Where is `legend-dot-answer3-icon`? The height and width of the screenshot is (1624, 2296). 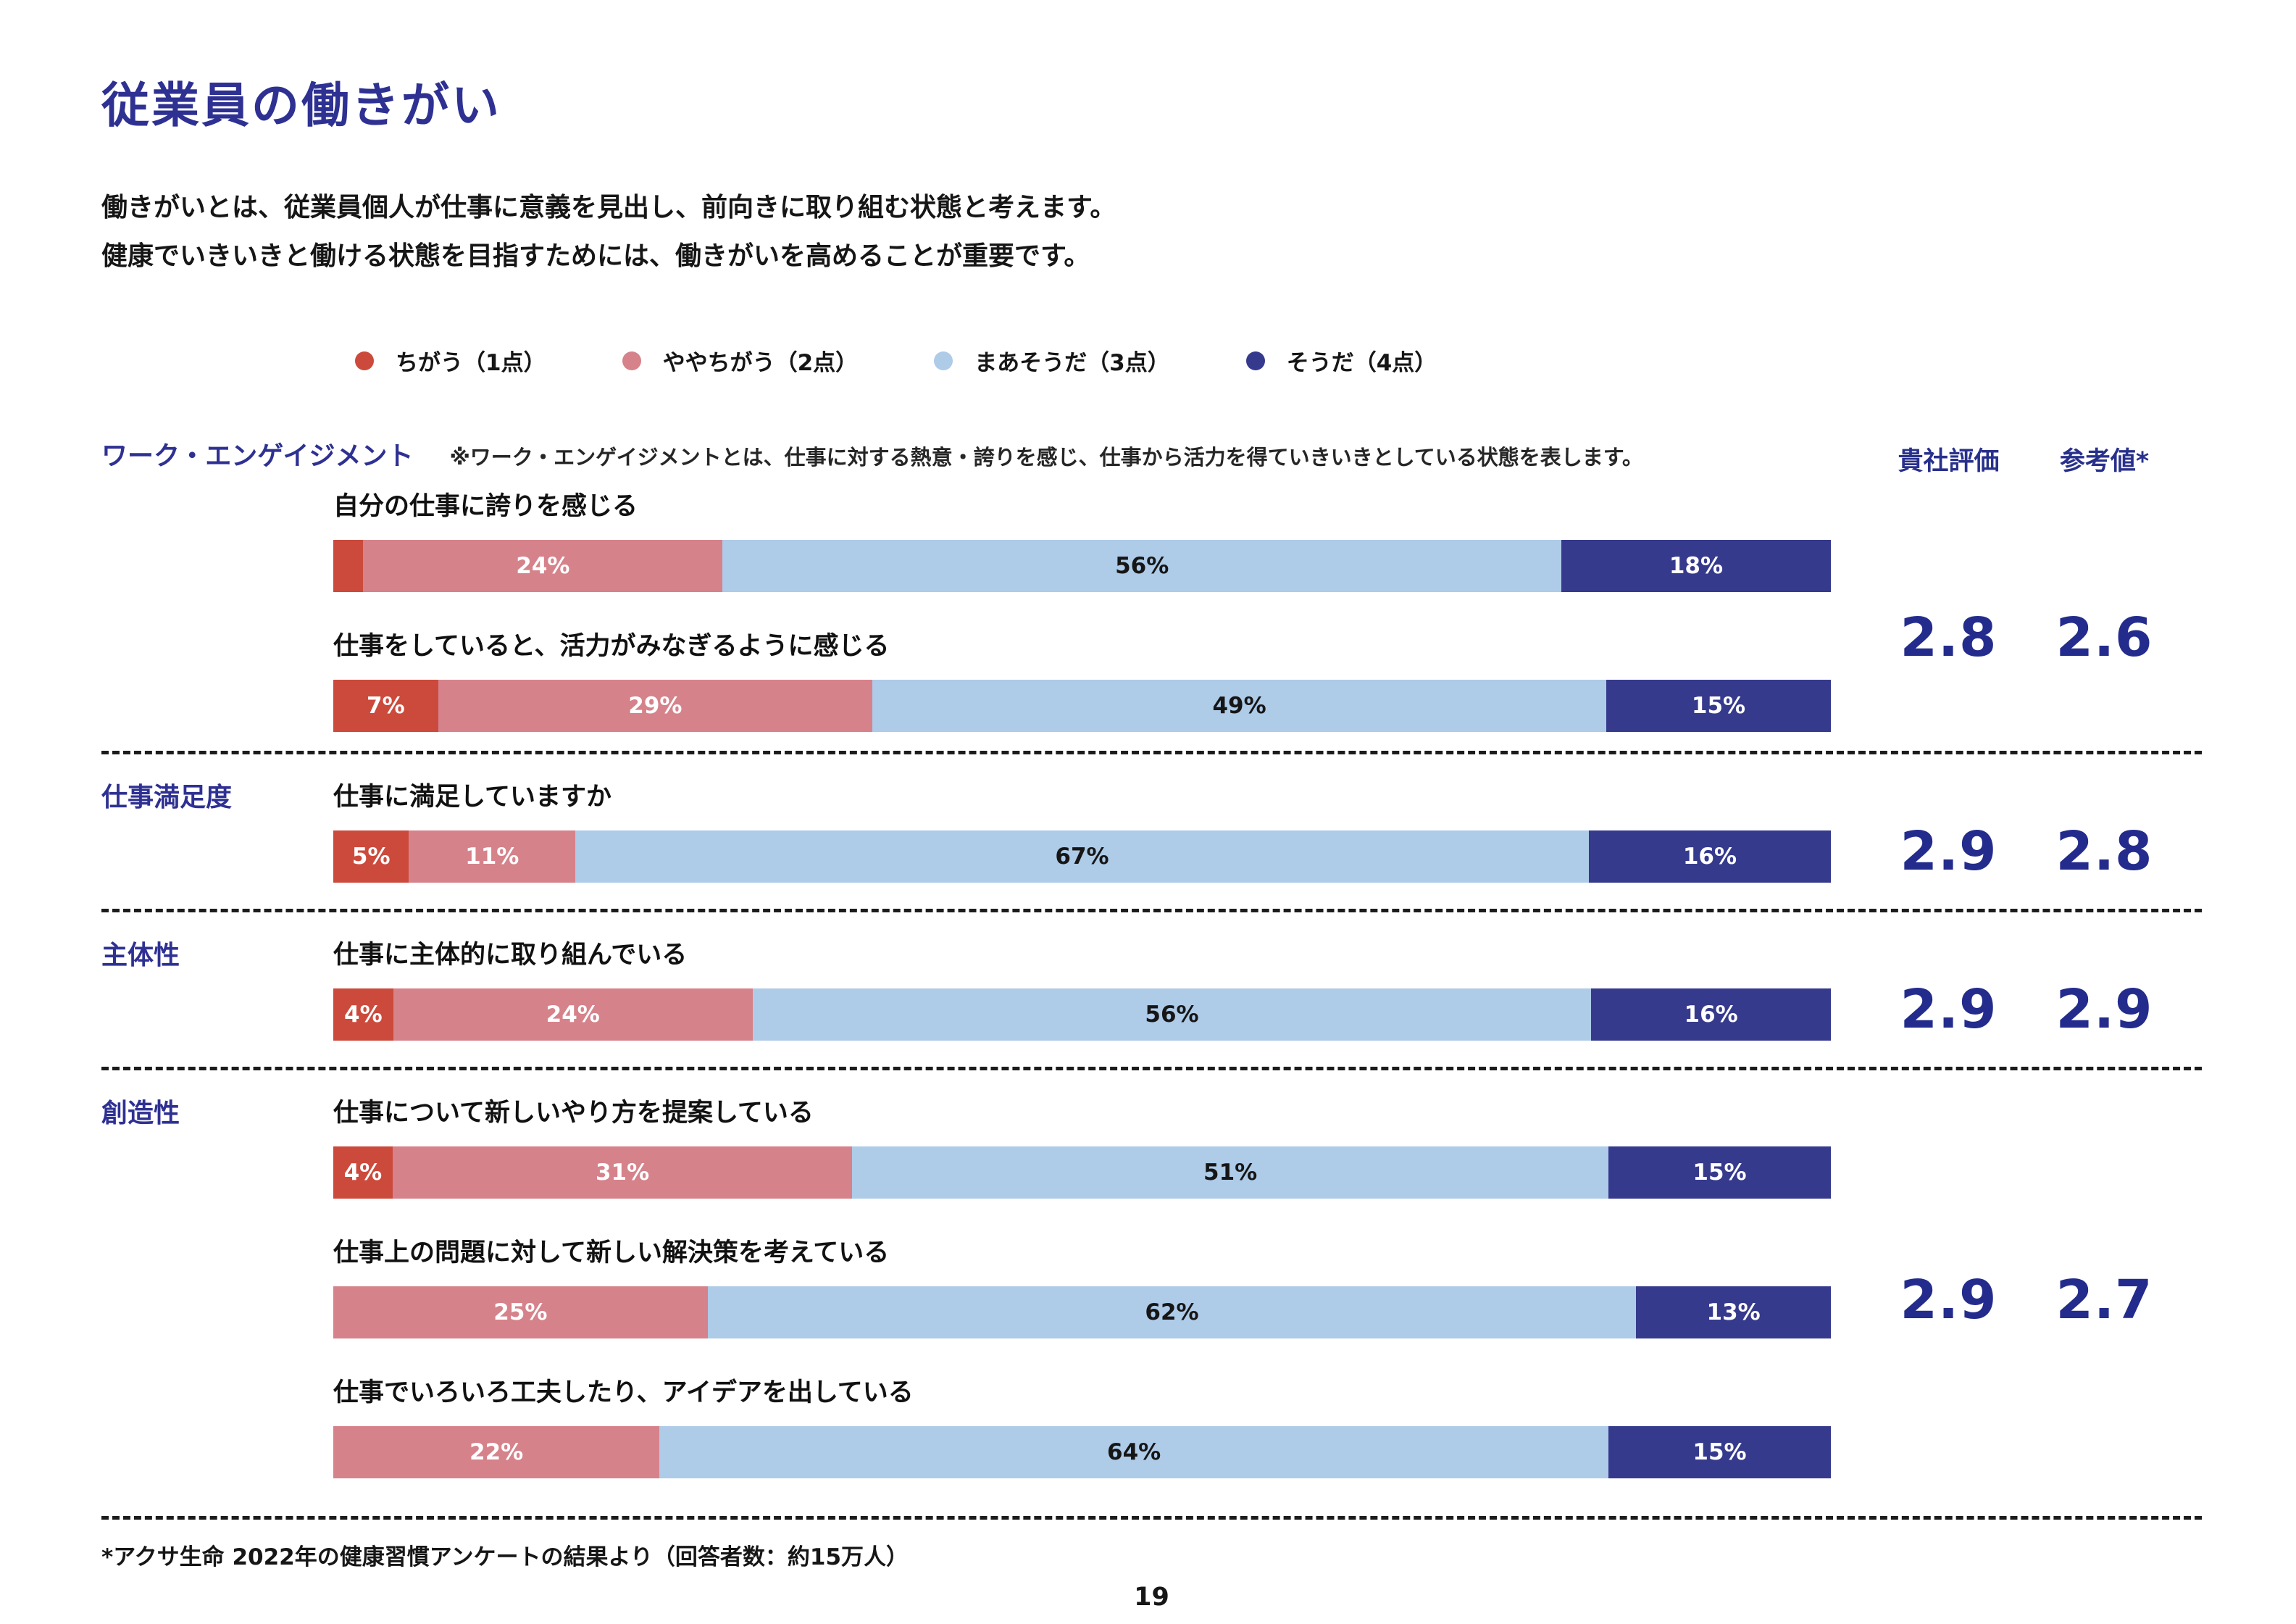 legend-dot-answer3-icon is located at coordinates (943, 361).